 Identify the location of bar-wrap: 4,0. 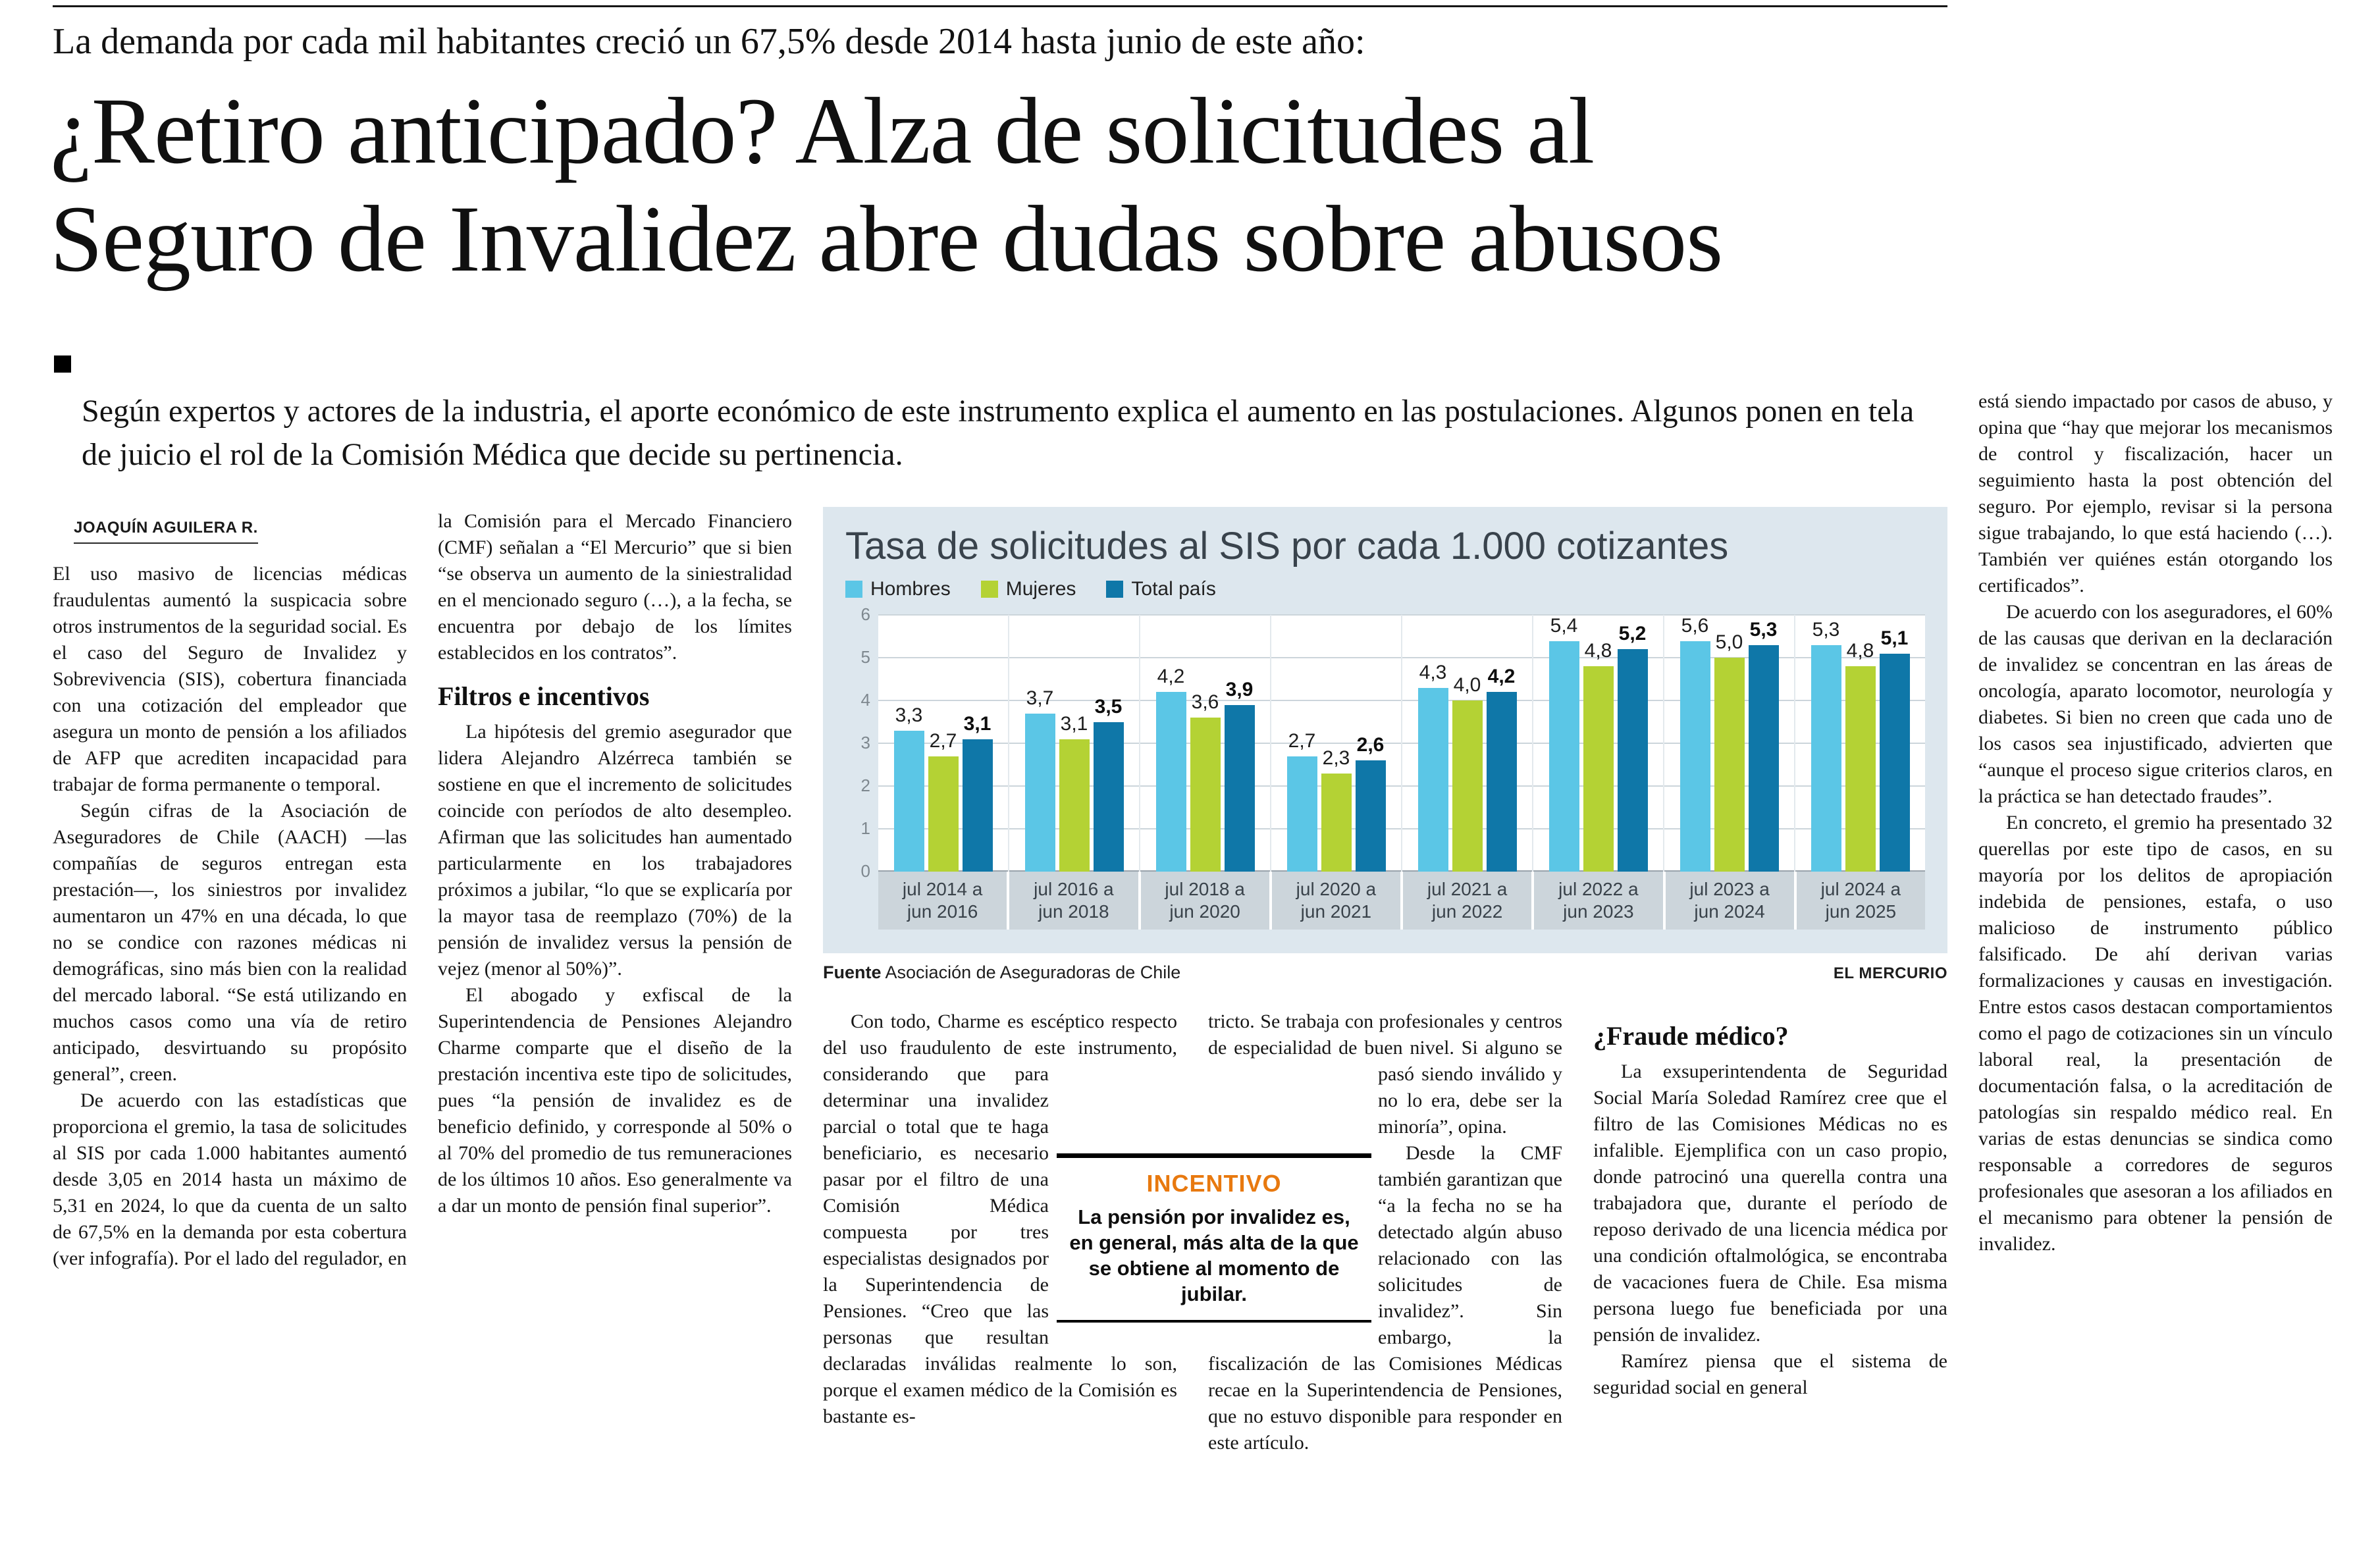
(1467, 744).